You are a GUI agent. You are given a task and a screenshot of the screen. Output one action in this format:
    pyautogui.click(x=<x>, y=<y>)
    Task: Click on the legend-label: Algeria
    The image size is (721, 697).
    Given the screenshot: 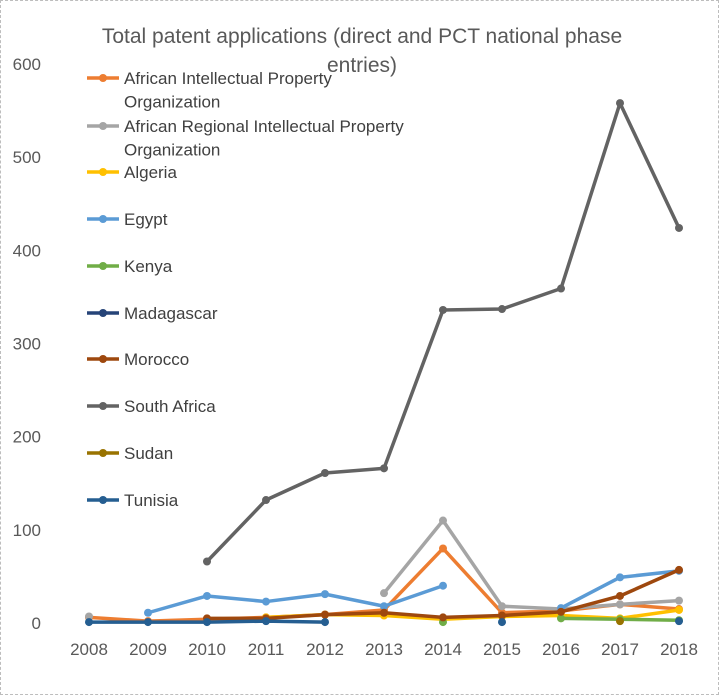 What is the action you would take?
    pyautogui.click(x=150, y=172)
    